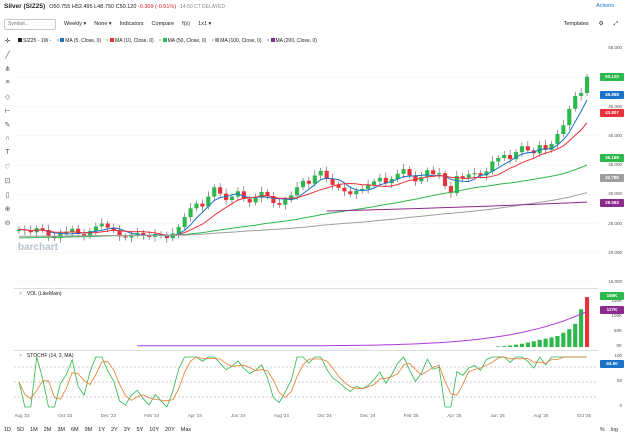 The width and height of the screenshot is (624, 439). I want to click on price-tick: 35.000, so click(615, 164).